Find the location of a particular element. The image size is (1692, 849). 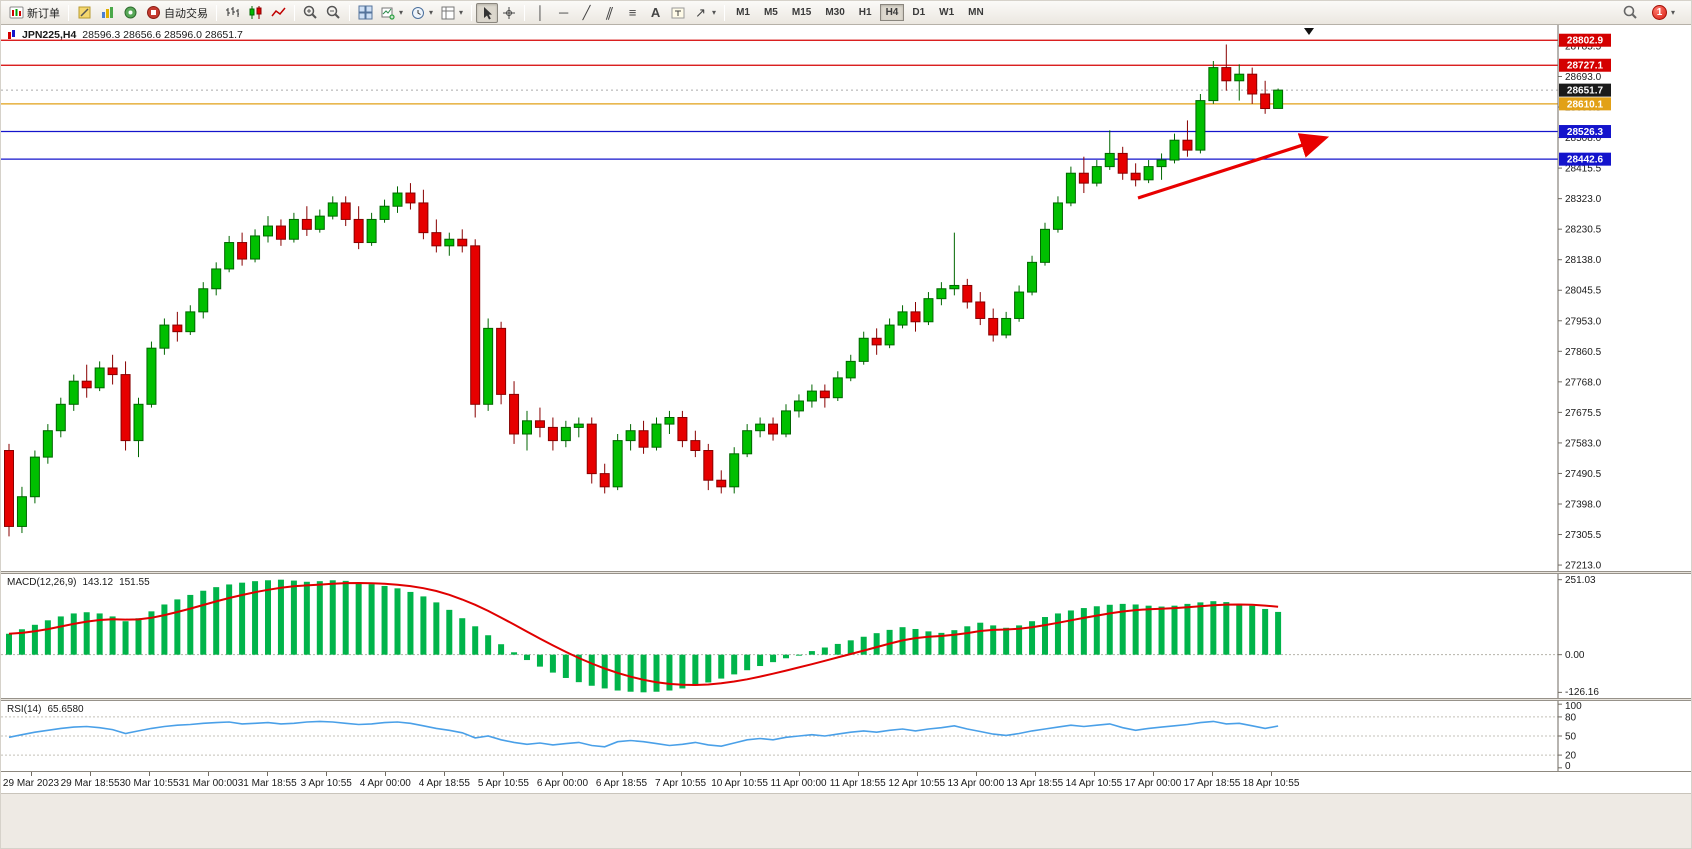

timeframe-m30: M30 is located at coordinates (835, 12).